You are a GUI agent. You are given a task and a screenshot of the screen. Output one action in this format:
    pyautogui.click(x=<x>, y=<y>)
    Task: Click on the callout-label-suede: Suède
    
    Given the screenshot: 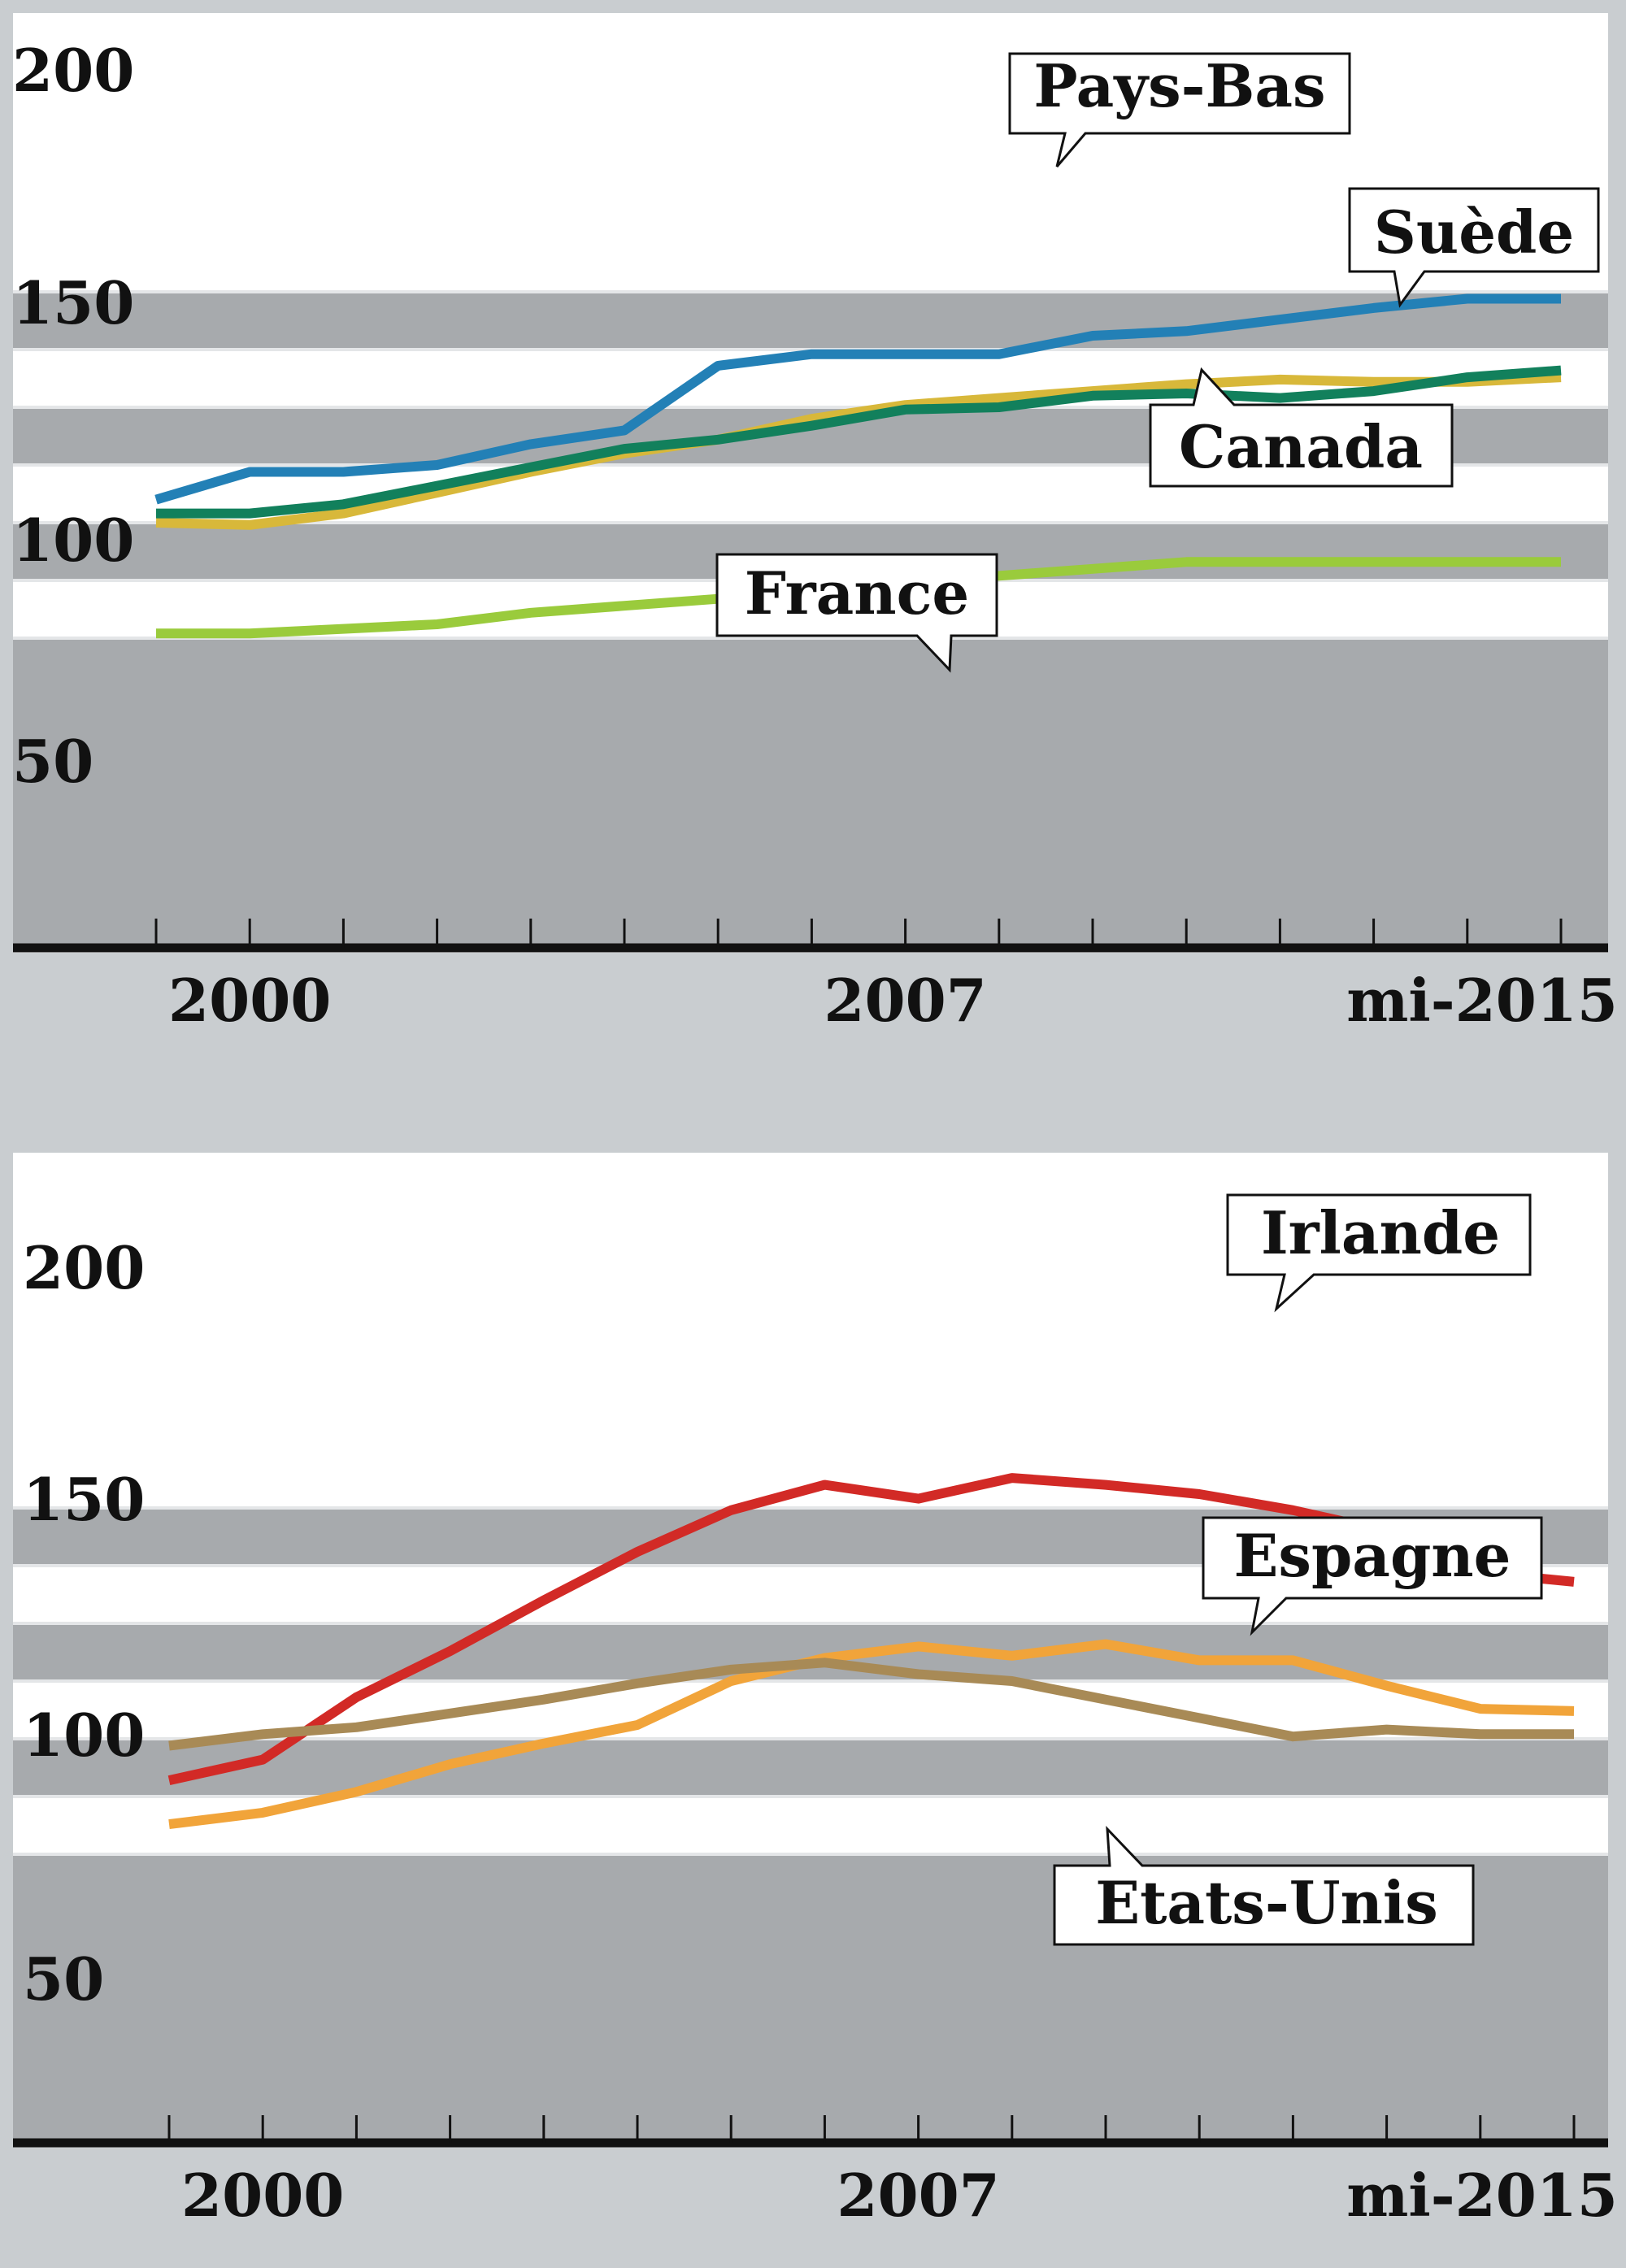 What is the action you would take?
    pyautogui.click(x=1474, y=232)
    